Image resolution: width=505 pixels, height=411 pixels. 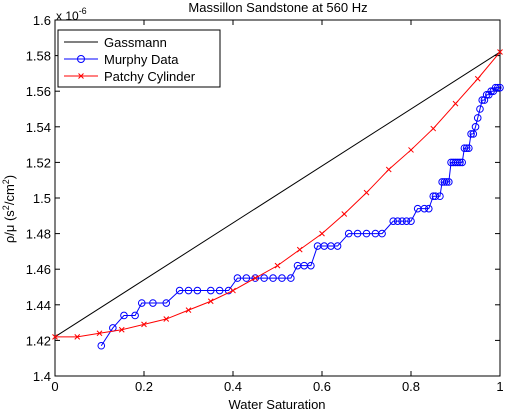 What do you see at coordinates (38, 340) in the screenshot?
I see `y-tick-label: 1.42` at bounding box center [38, 340].